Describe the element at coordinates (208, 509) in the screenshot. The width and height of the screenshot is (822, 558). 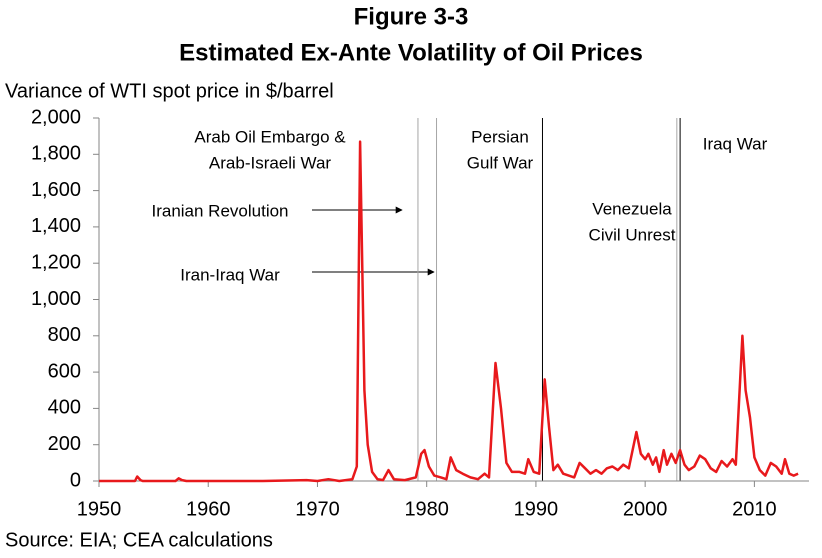
I see `x-tick-label: 1960` at that location.